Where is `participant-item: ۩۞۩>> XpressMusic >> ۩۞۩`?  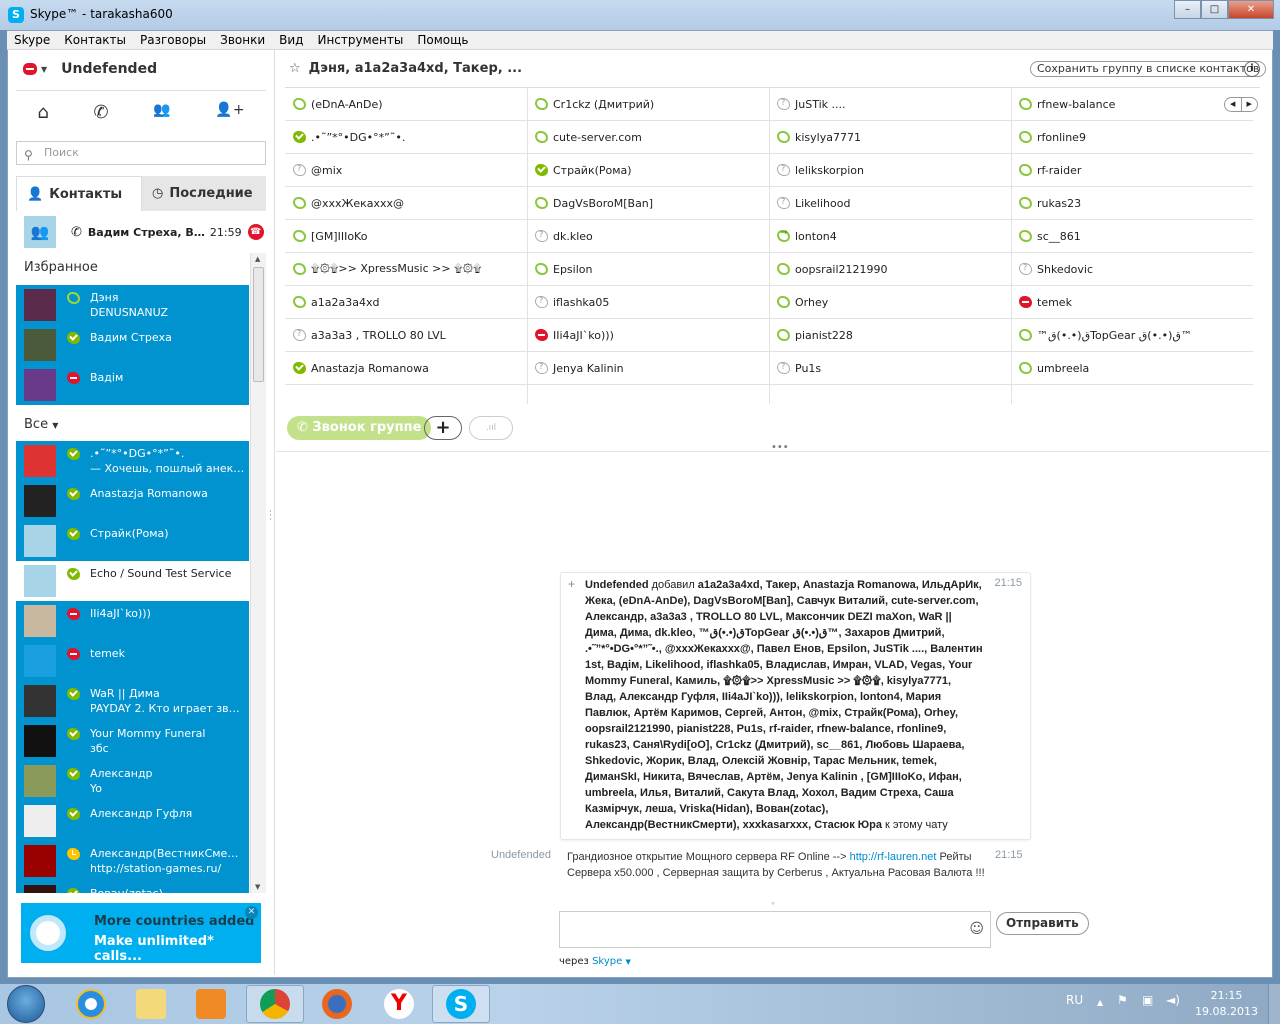
participant-item: ۩۞۩>> XpressMusic >> ۩۞۩ is located at coordinates (406, 269).